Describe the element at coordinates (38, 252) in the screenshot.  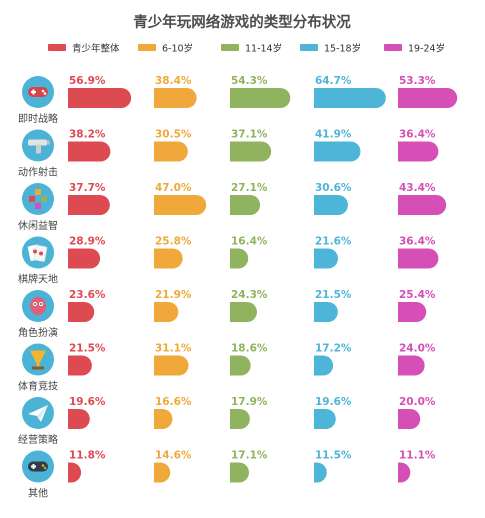
I see `playing-cards-icon` at that location.